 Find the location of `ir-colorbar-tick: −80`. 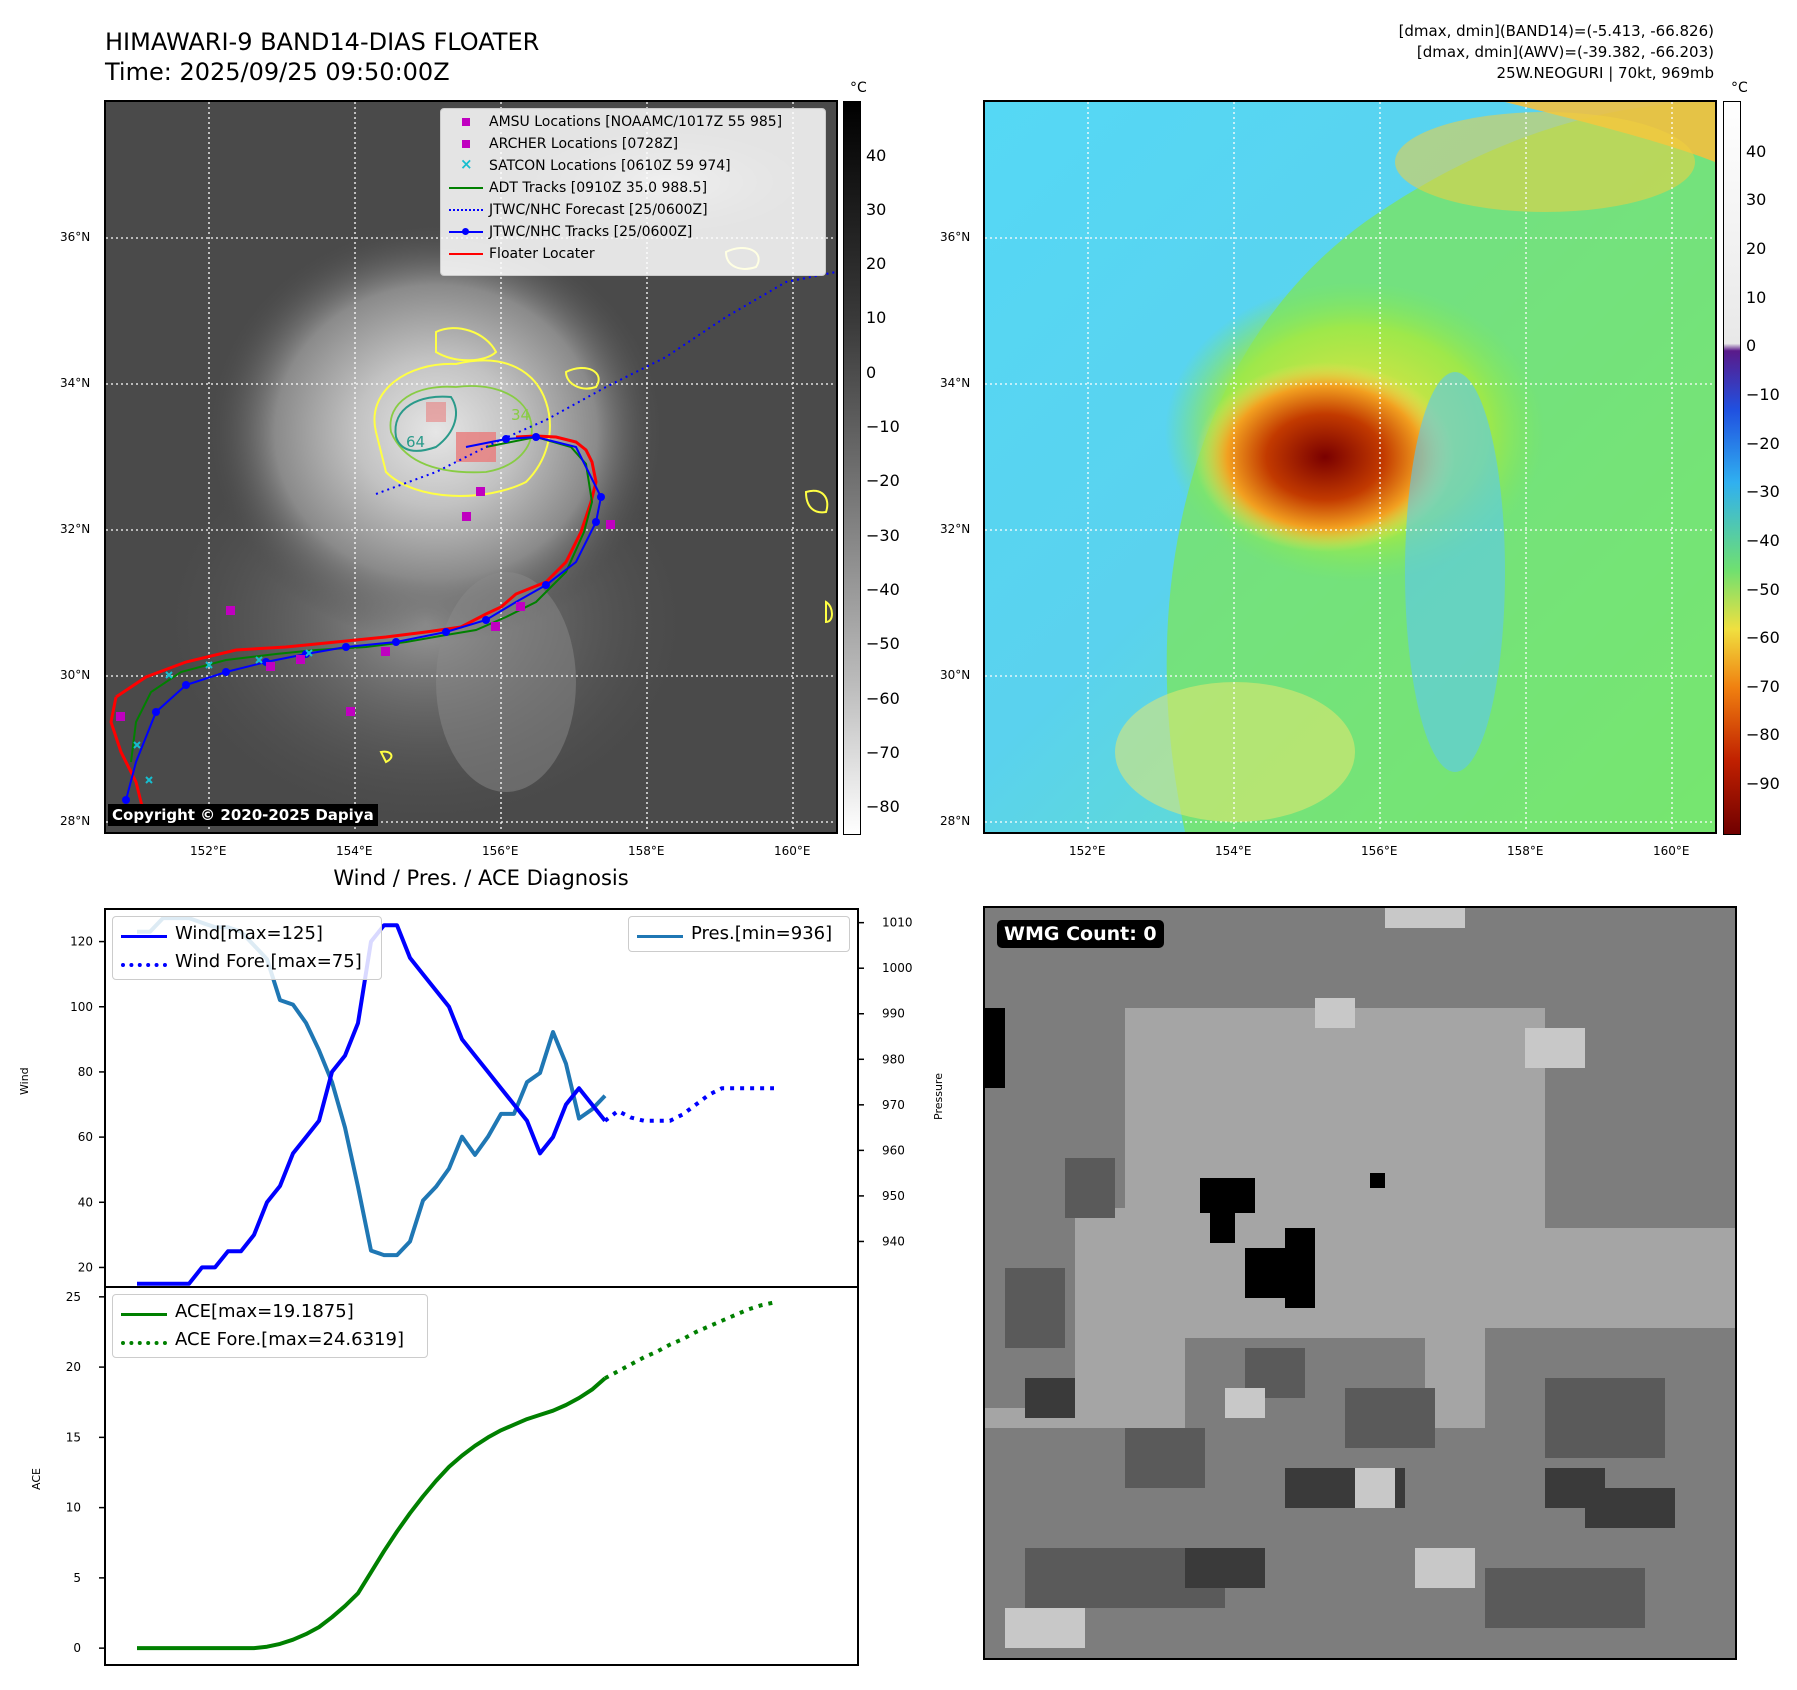

ir-colorbar-tick: −80 is located at coordinates (883, 806).